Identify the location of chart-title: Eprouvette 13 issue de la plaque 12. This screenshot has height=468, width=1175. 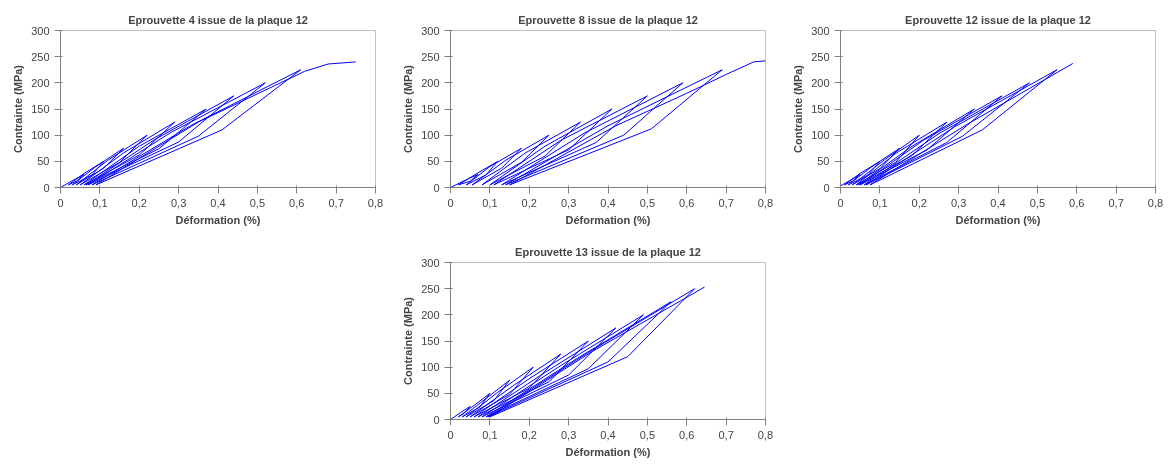
(608, 251).